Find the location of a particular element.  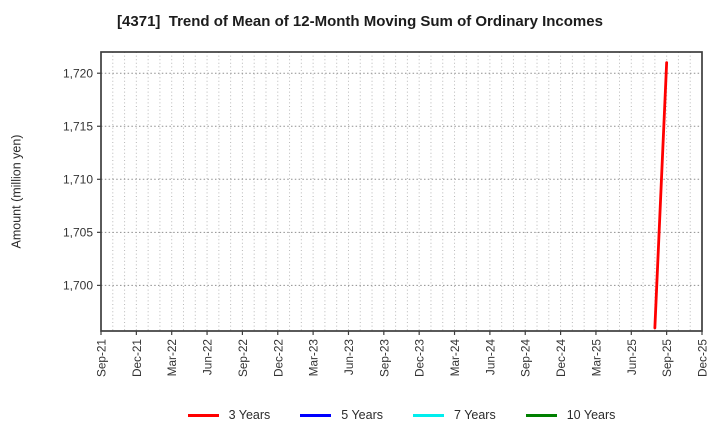

x-tick-label: Sep-22 is located at coordinates (243, 358).